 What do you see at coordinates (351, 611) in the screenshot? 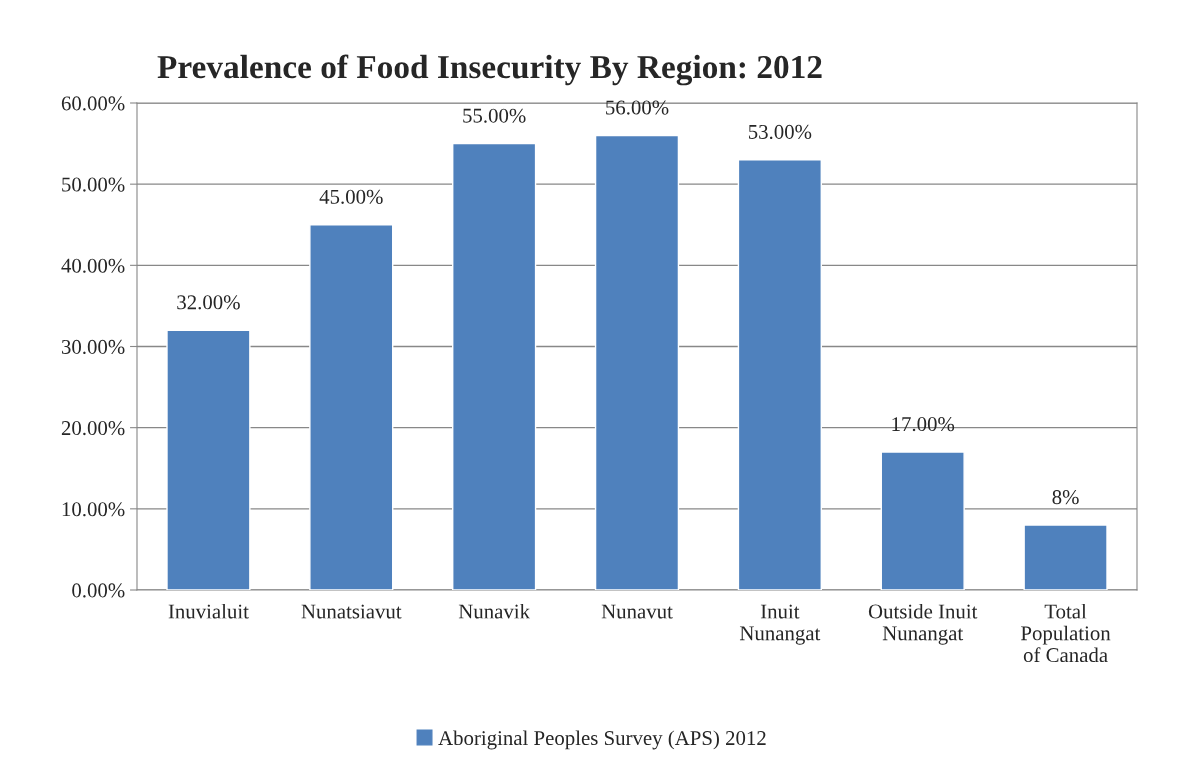
I see `x-tick-label: Nunatsiavut` at bounding box center [351, 611].